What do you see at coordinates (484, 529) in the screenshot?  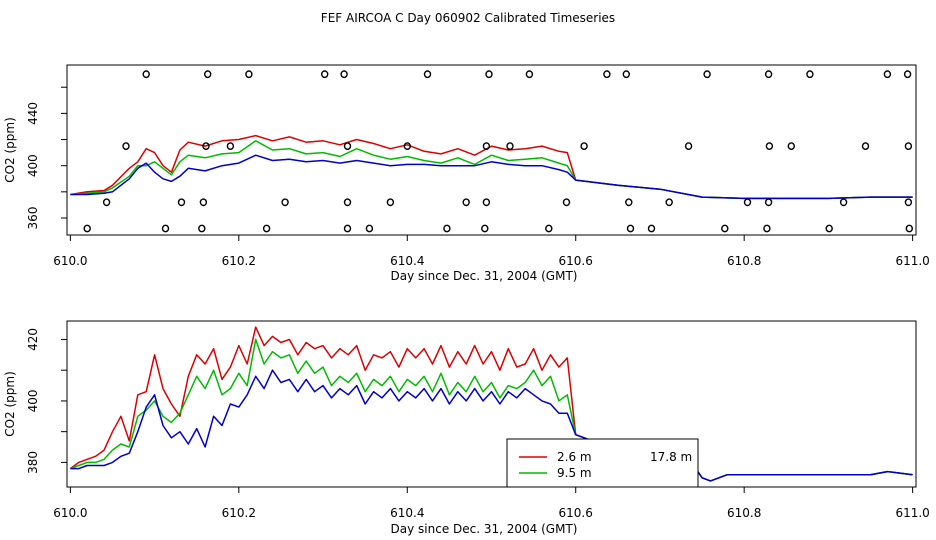 I see `bottom-x-label: Day since Dec. 31, 2004 (GMT)` at bounding box center [484, 529].